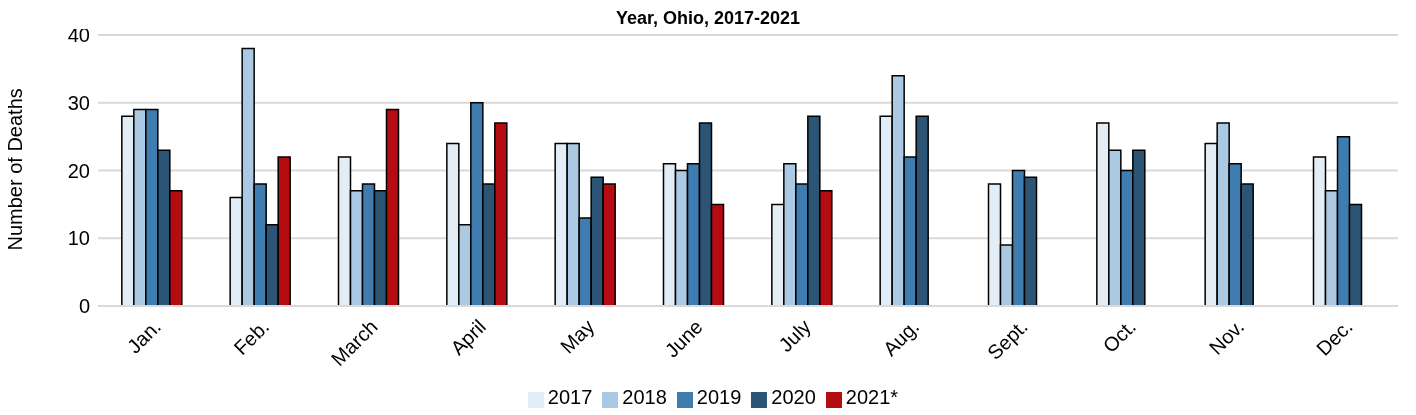  I want to click on y-tick-label: 40, so click(78, 35).